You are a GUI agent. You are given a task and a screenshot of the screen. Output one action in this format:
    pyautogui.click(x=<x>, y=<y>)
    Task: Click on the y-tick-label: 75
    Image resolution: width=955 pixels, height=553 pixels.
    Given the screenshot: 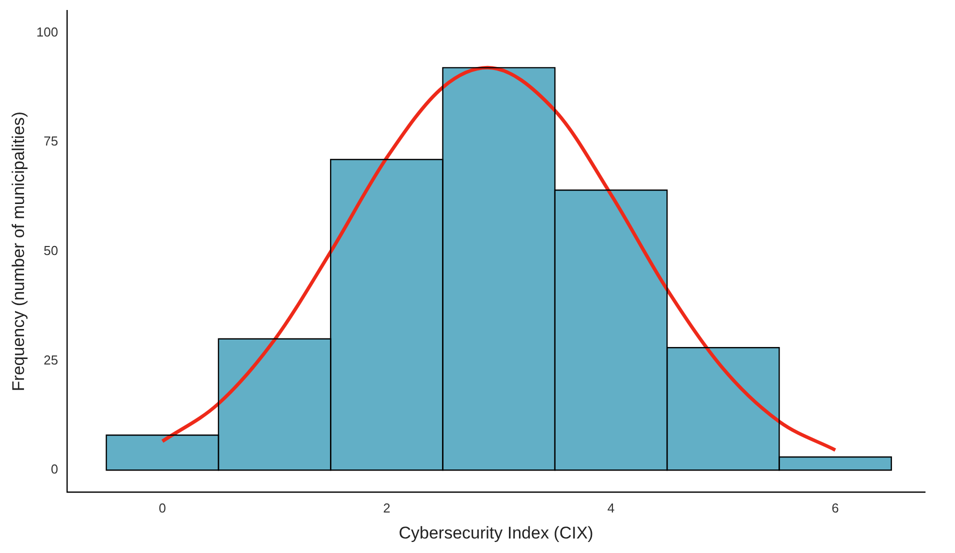 What is the action you would take?
    pyautogui.click(x=51, y=141)
    